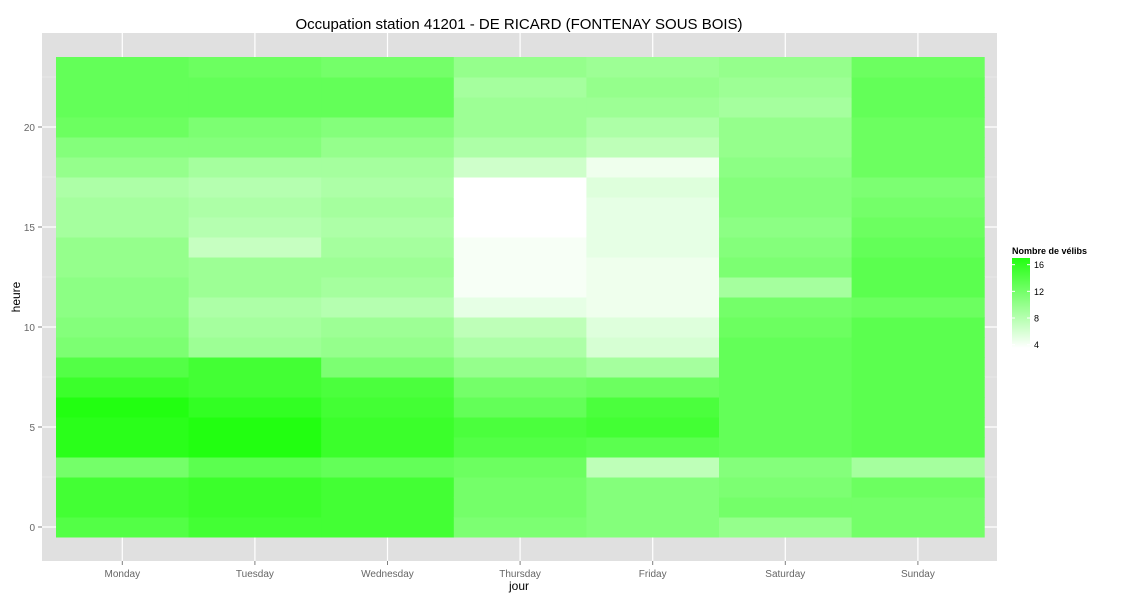 This screenshot has height=605, width=1125. Describe the element at coordinates (32, 528) in the screenshot. I see `y-tick-label: 0` at that location.